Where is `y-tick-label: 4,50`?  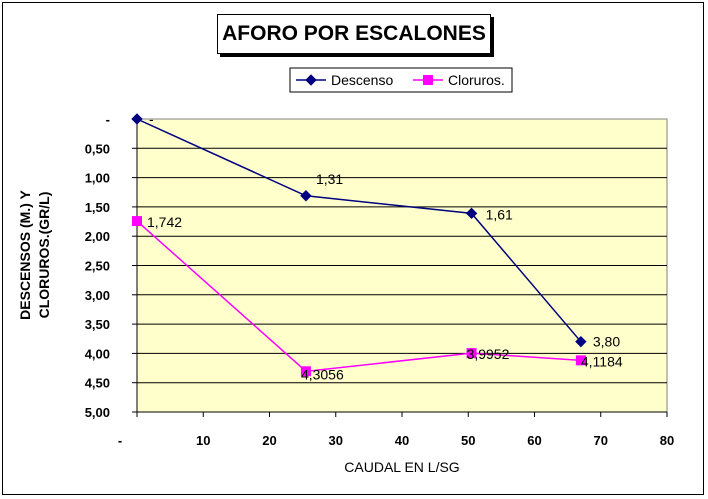
y-tick-label: 4,50 is located at coordinates (97, 383).